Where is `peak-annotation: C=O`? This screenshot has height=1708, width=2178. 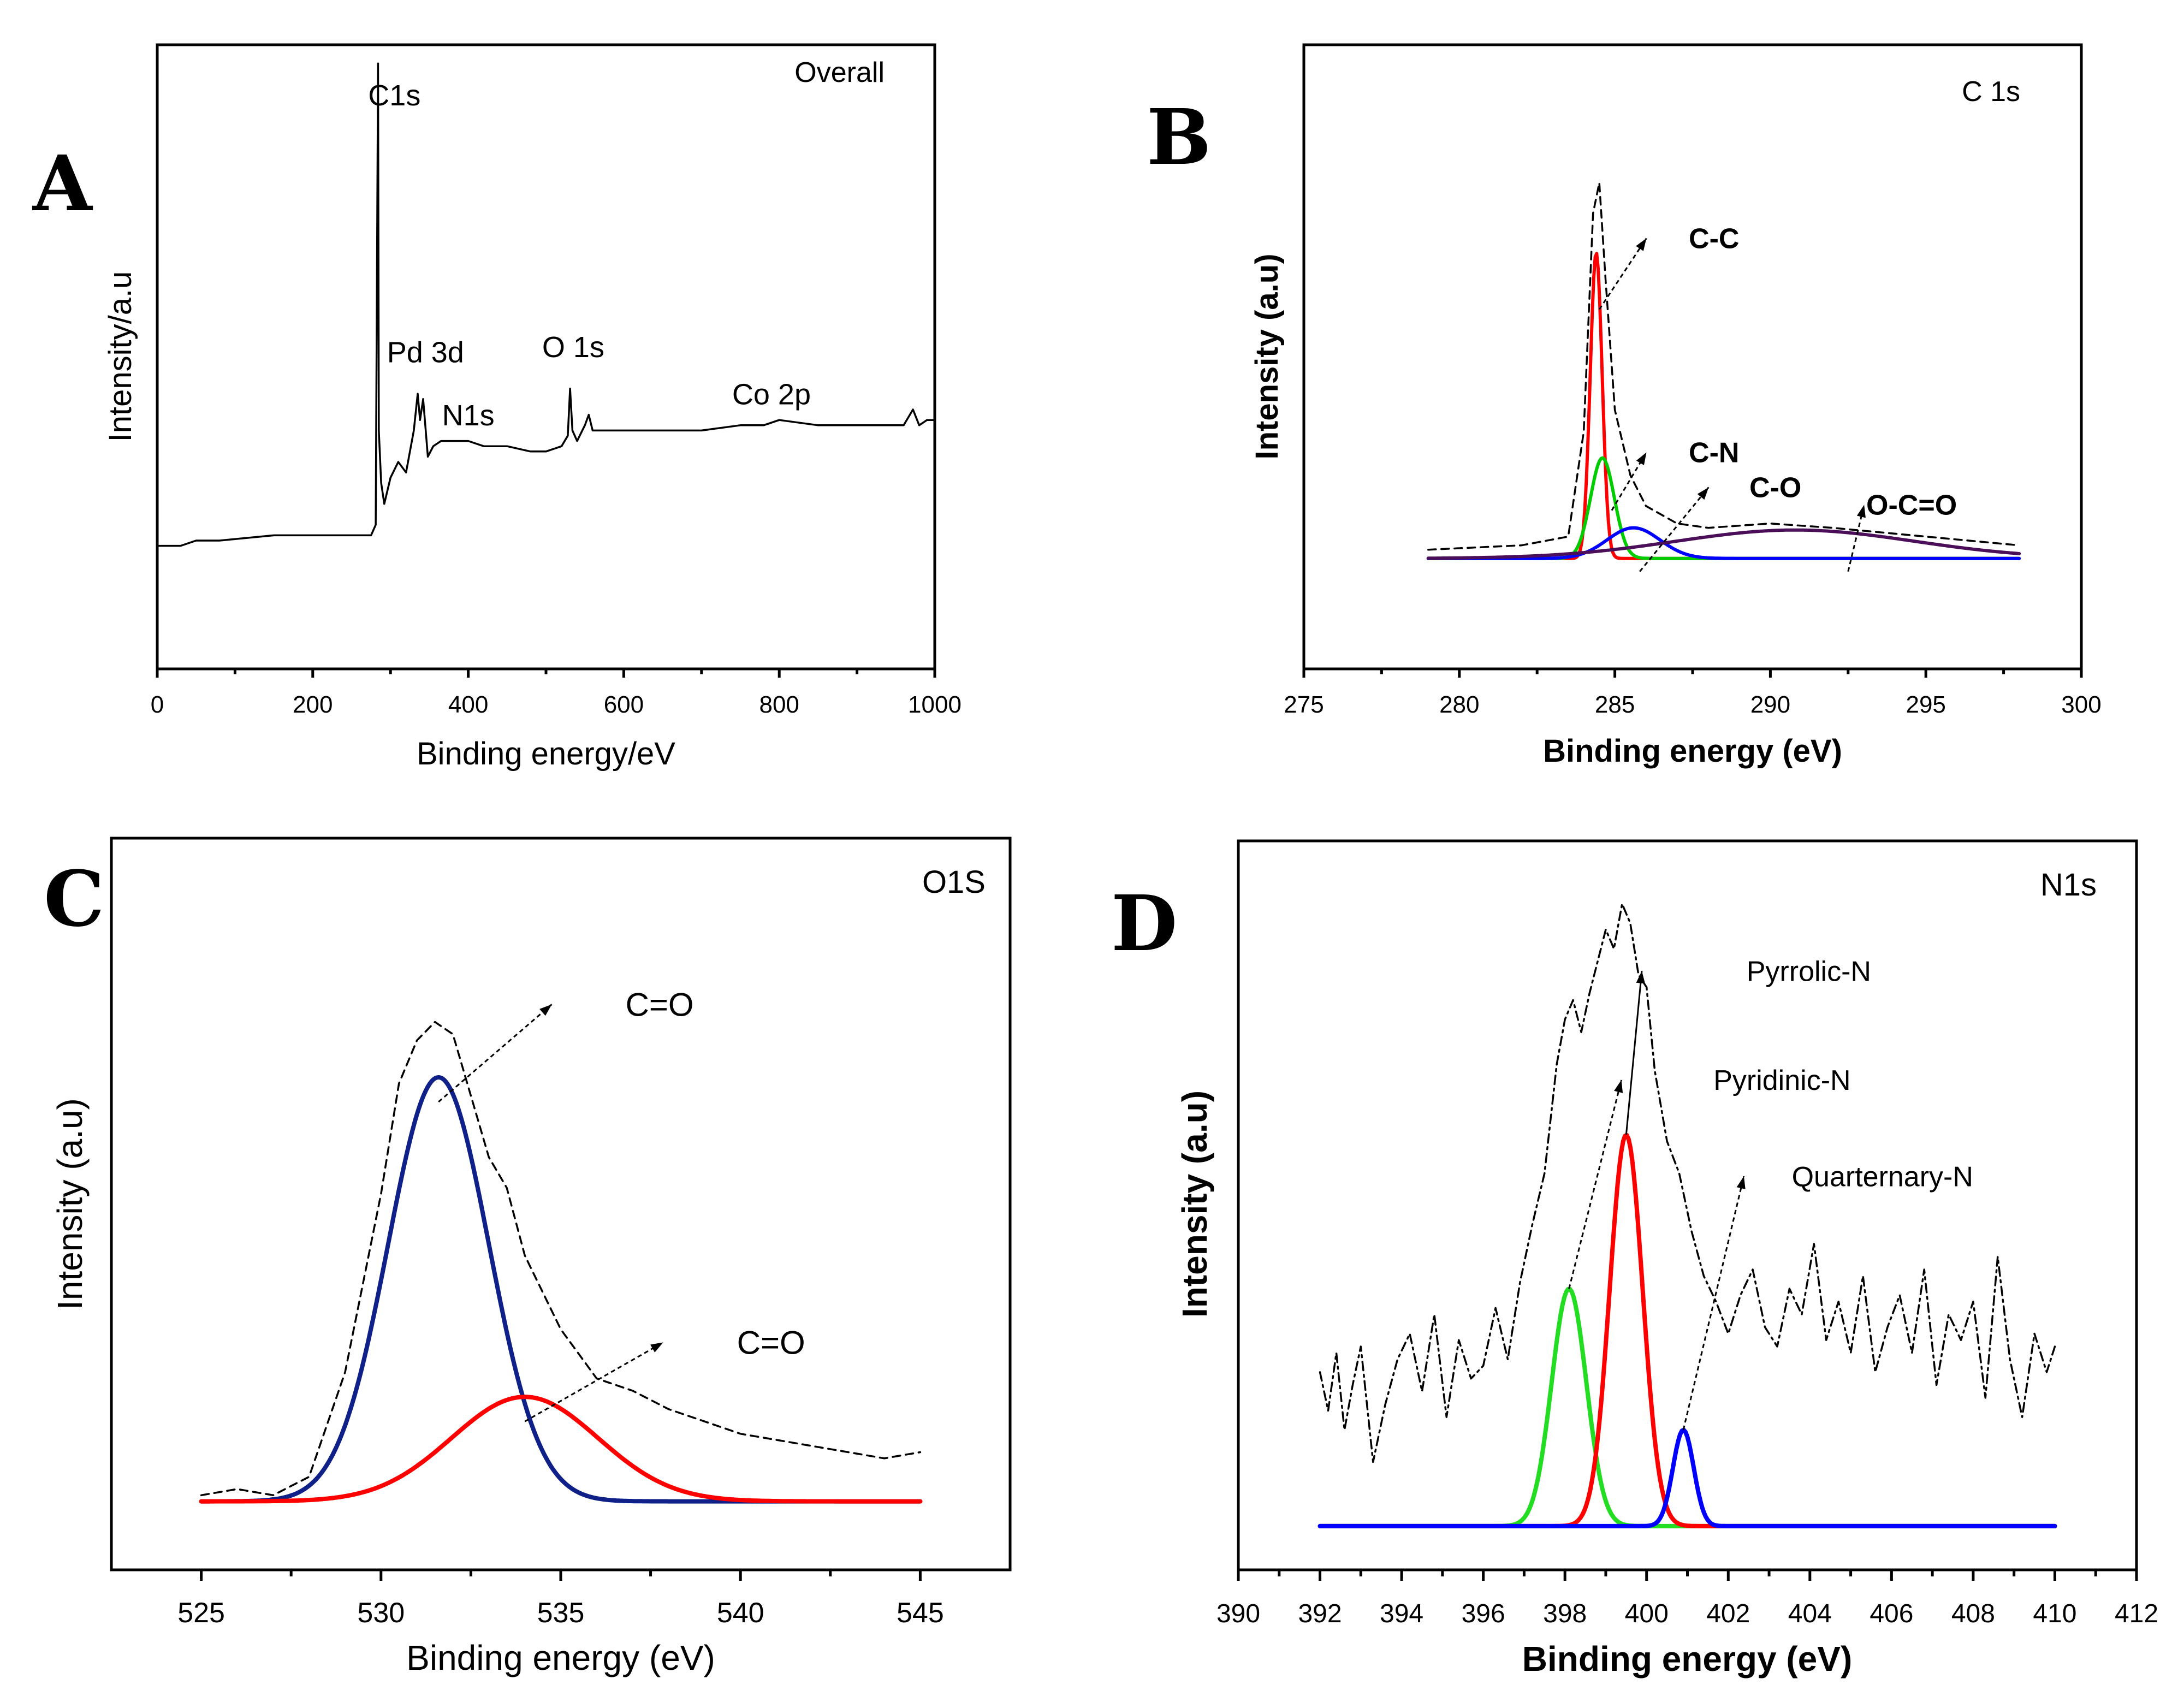 peak-annotation: C=O is located at coordinates (771, 1342).